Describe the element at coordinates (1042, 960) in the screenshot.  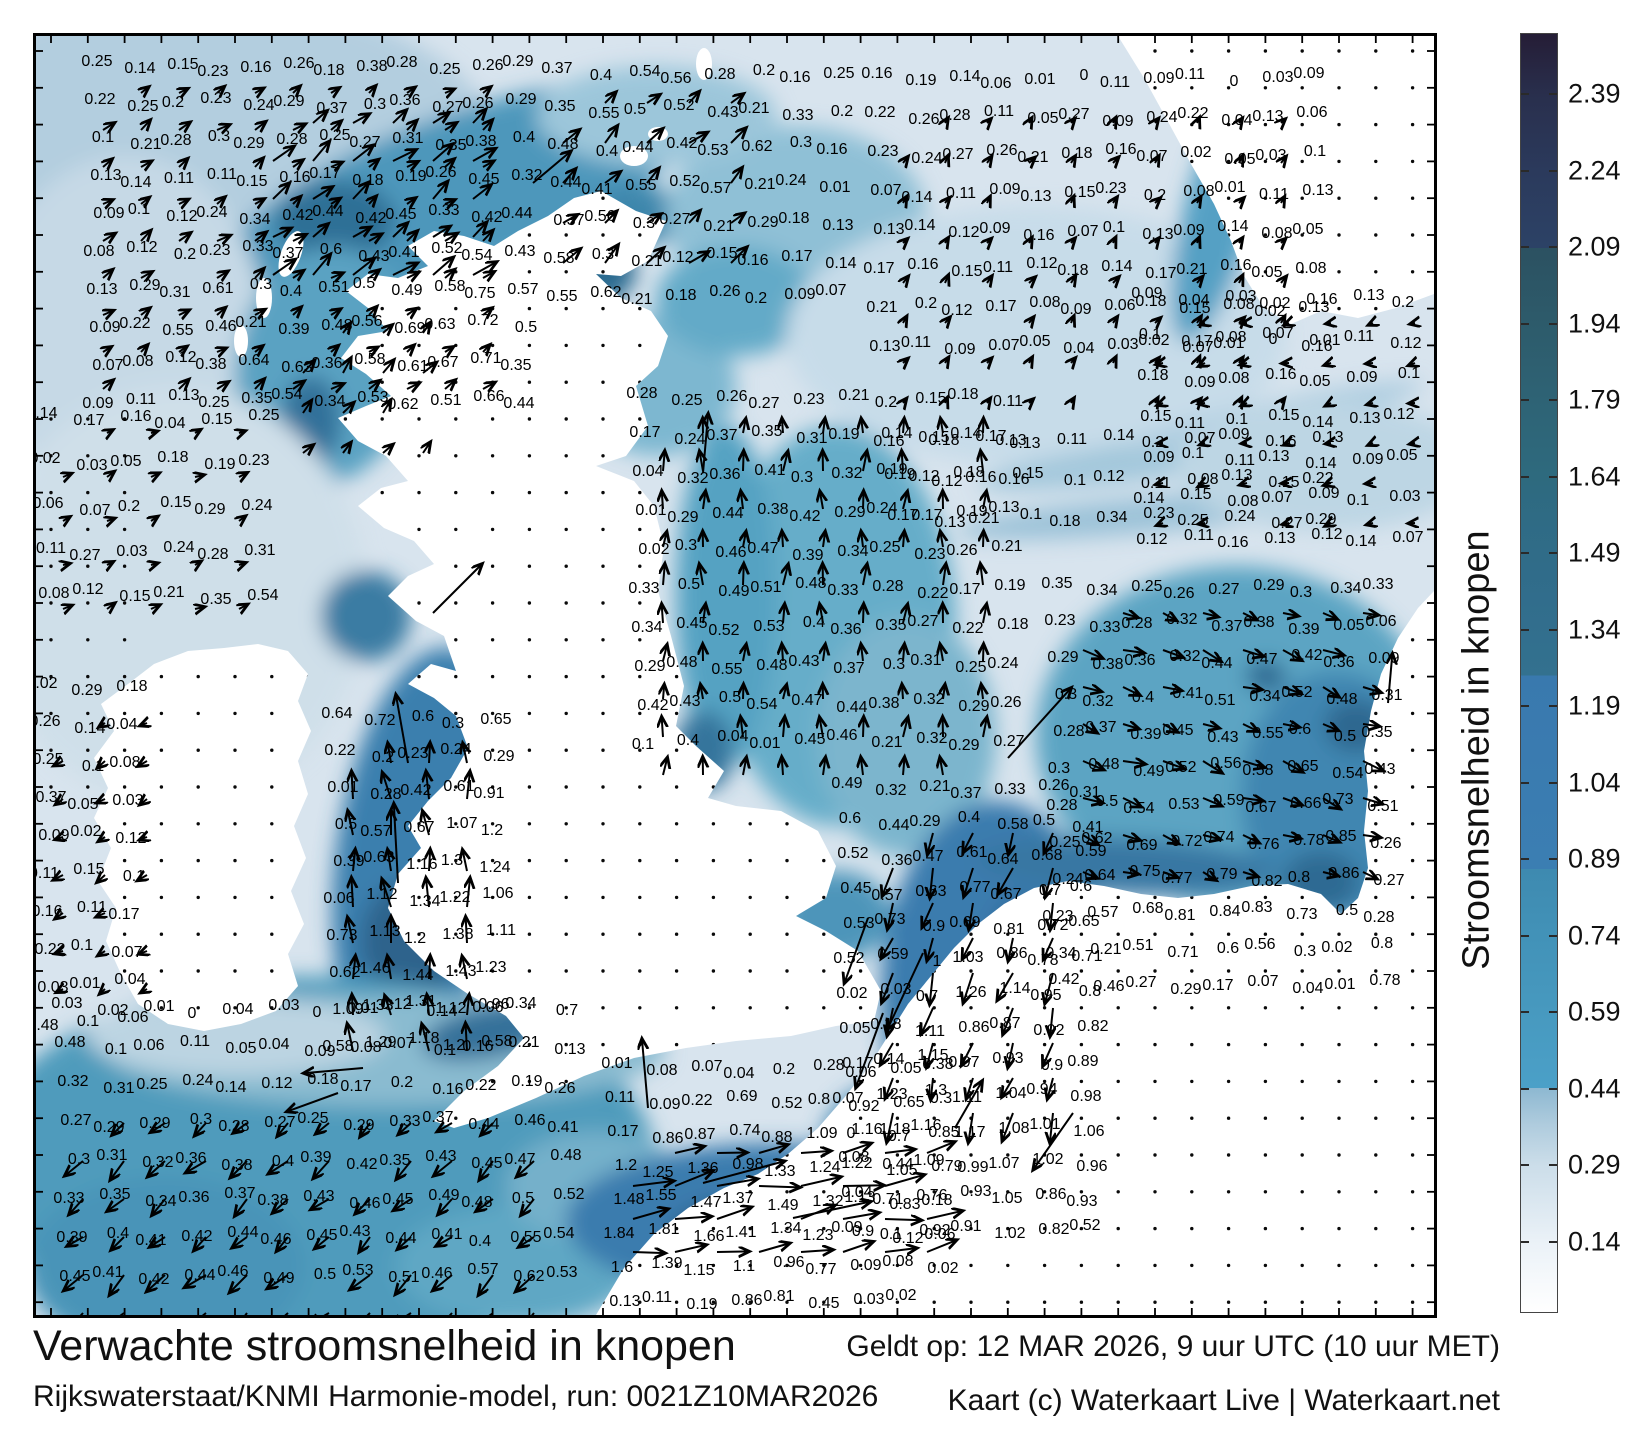
I see `svg-text: 0.78` at that location.